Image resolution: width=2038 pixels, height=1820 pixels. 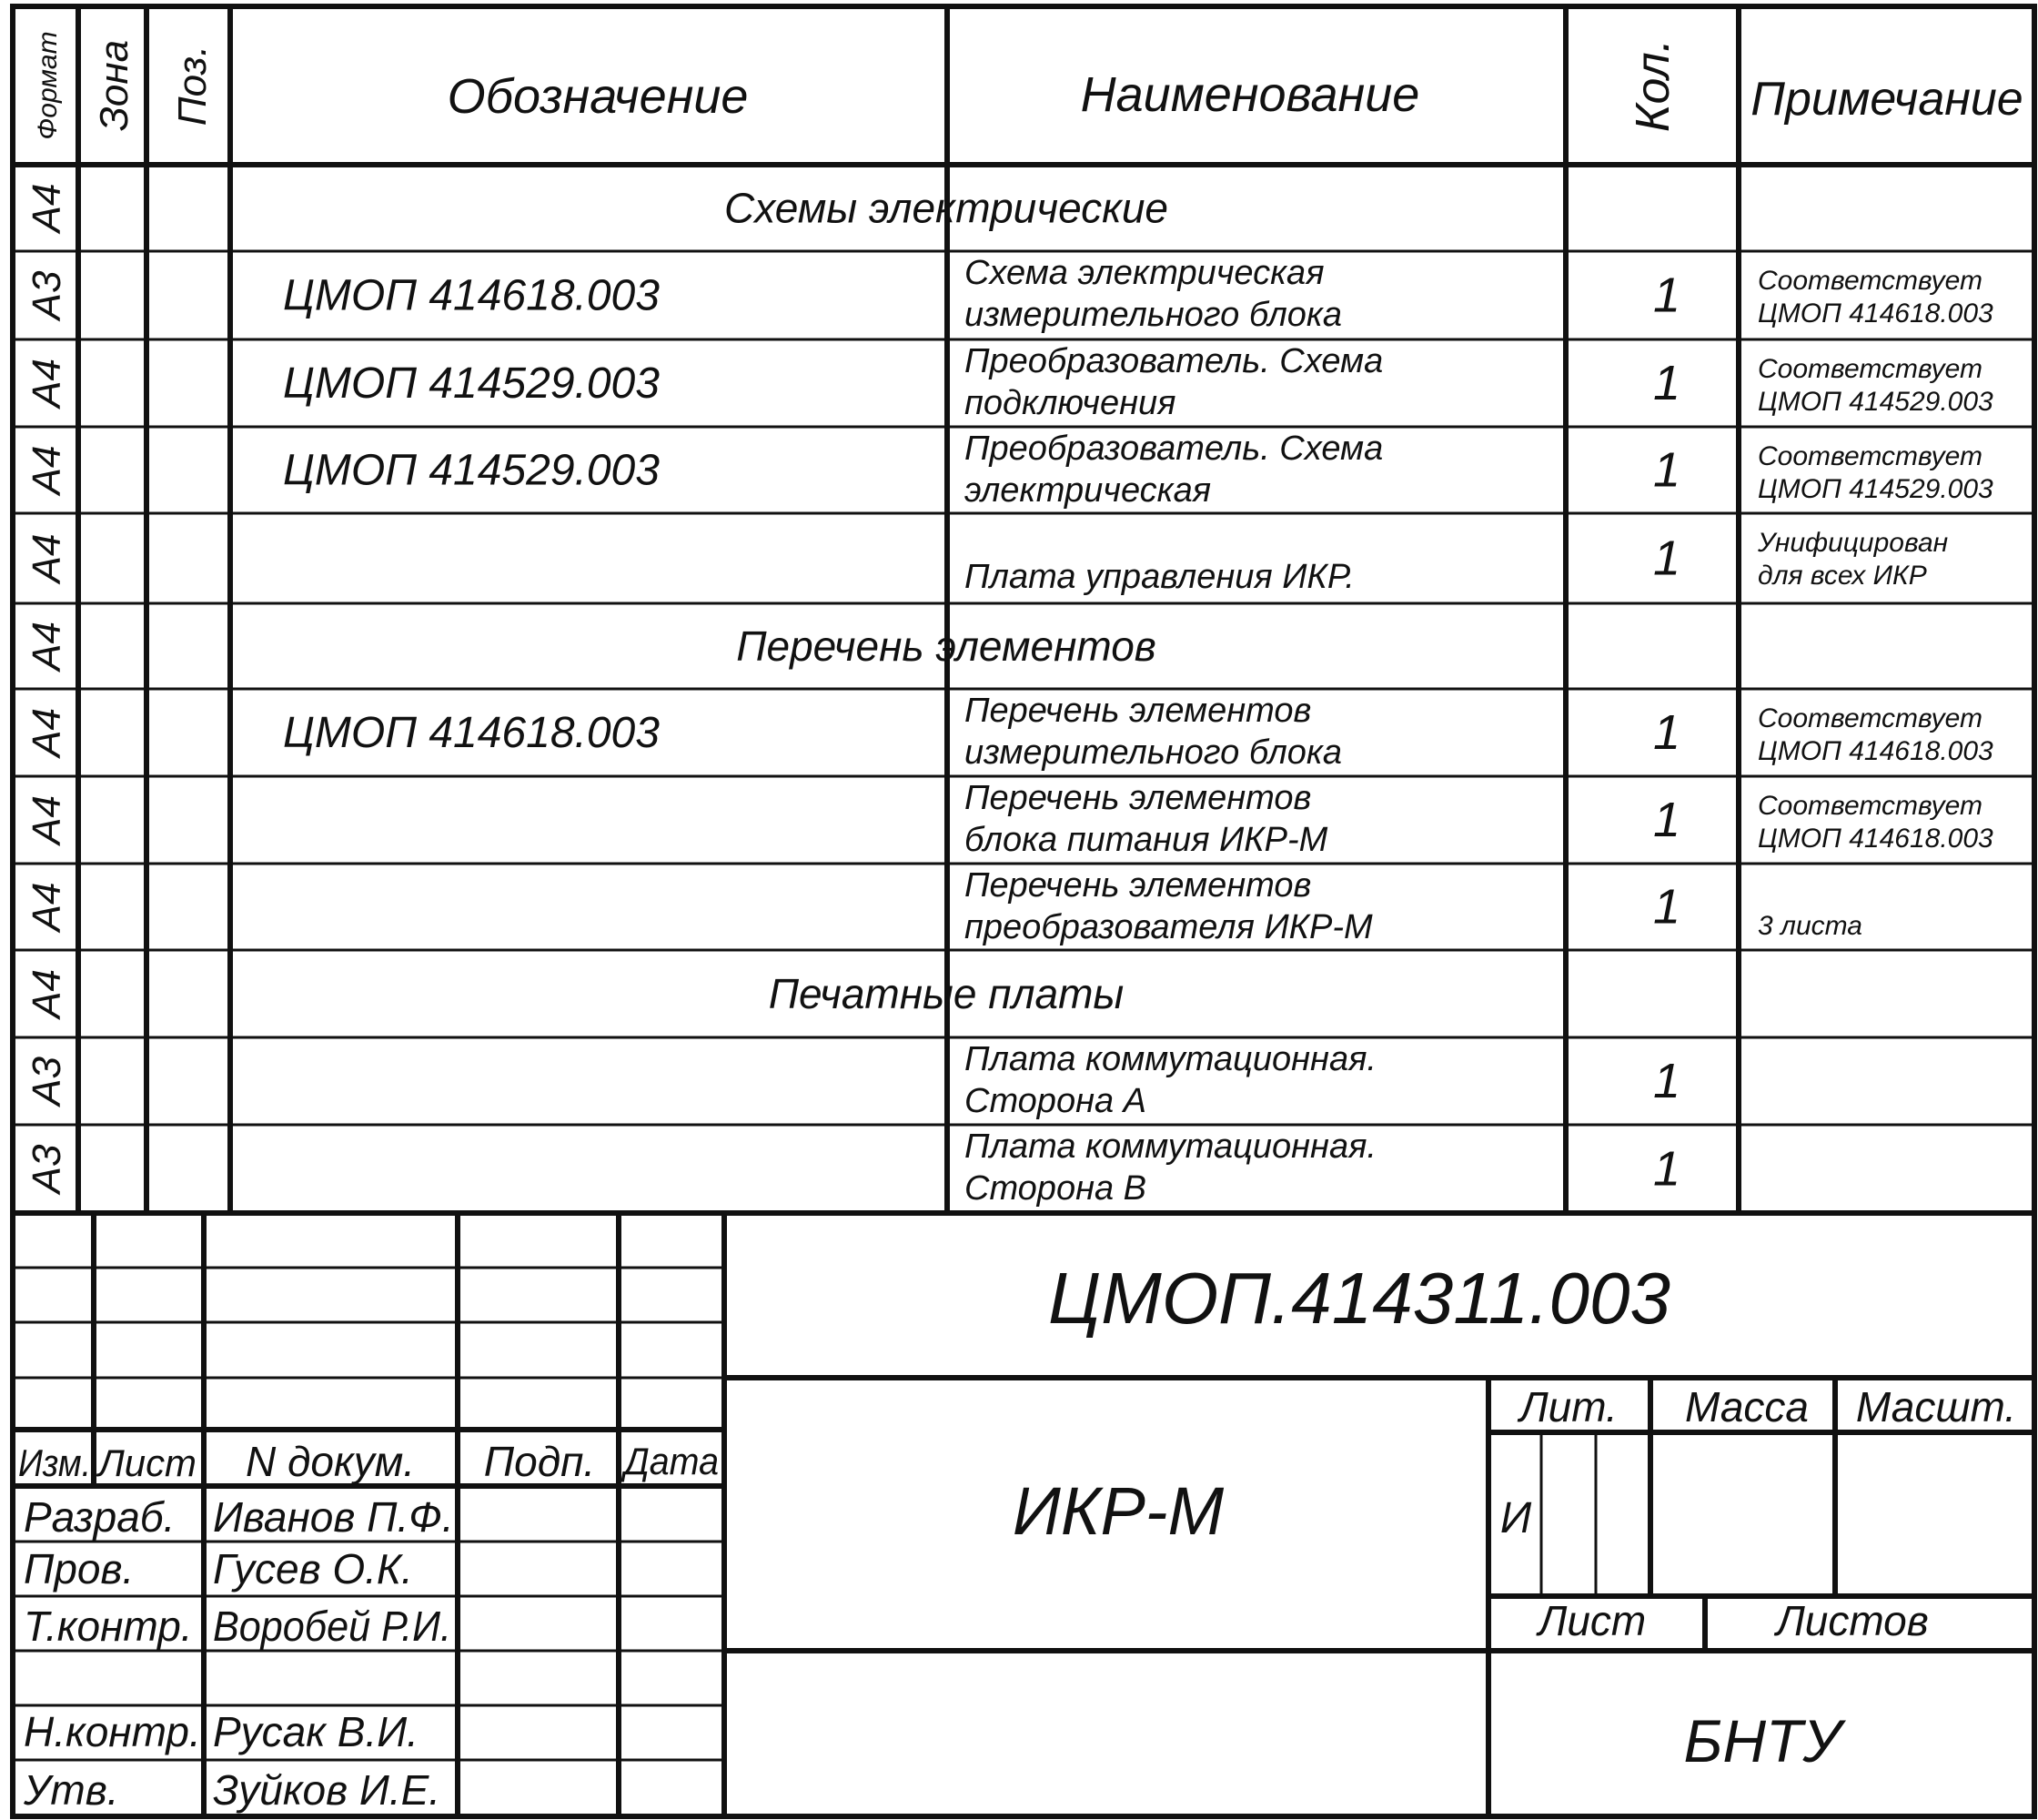 What do you see at coordinates (1087, 491) in the screenshot?
I see `name-line: электрическая` at bounding box center [1087, 491].